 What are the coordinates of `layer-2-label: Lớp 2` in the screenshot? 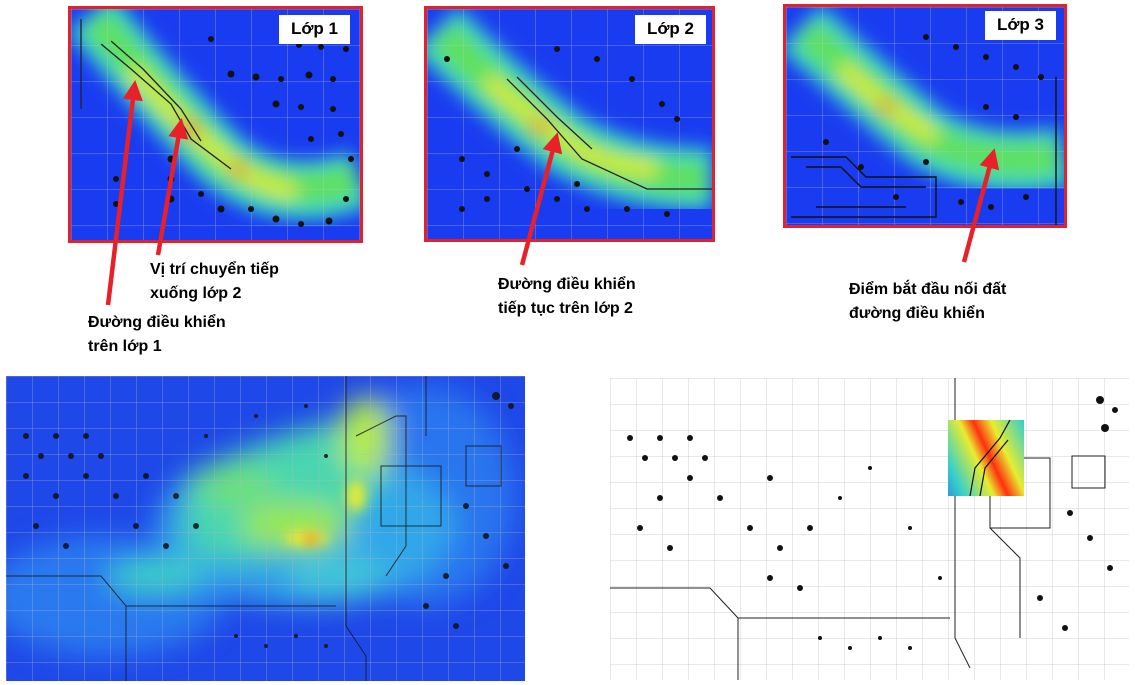 It's located at (670, 29).